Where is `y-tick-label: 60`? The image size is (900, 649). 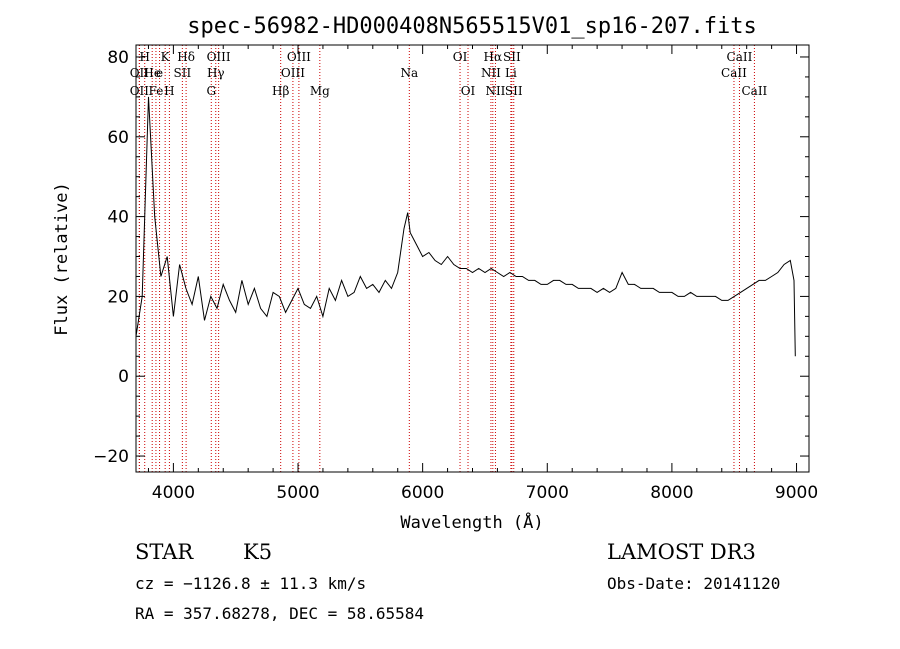
y-tick-label: 60 is located at coordinates (118, 138).